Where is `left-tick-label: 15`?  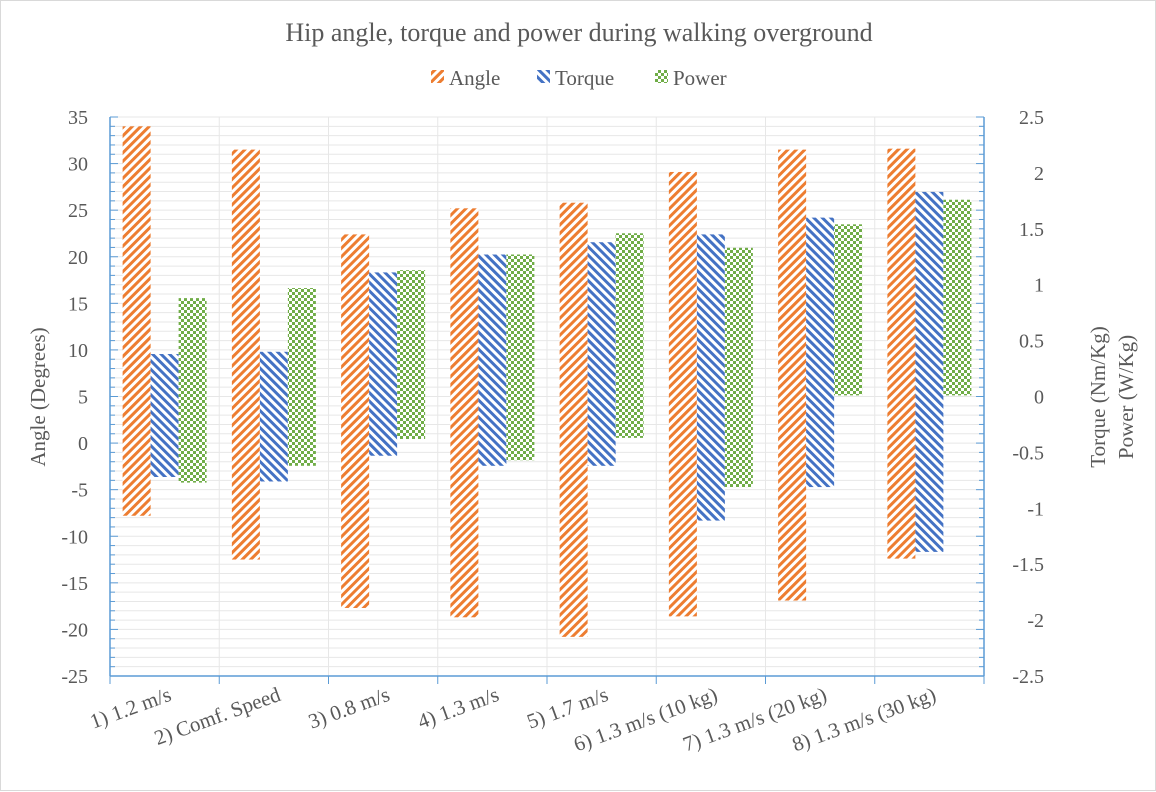 left-tick-label: 15 is located at coordinates (78, 304).